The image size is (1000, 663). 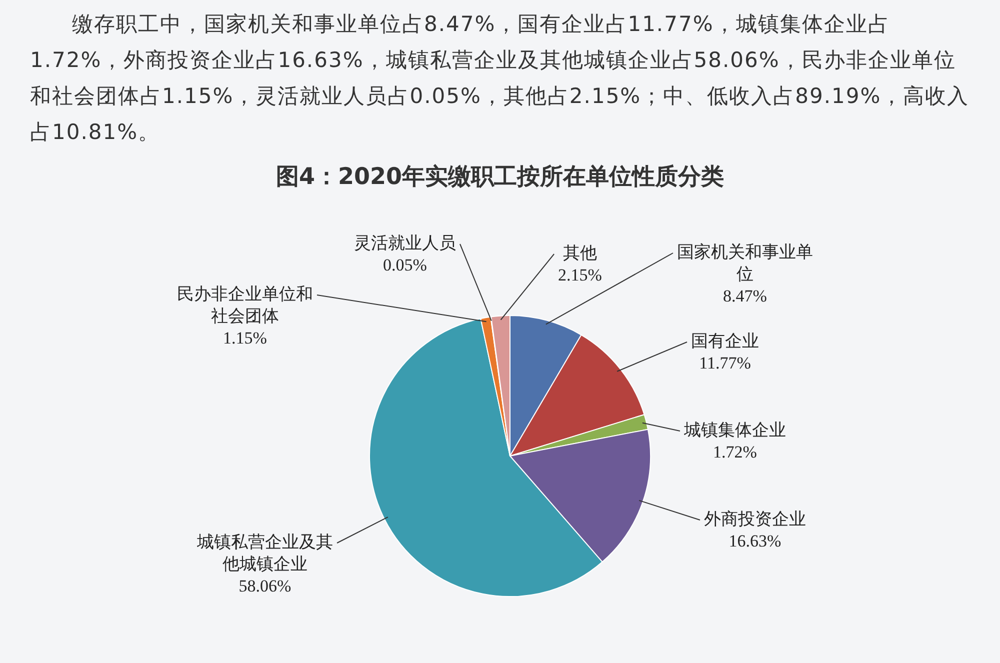 I want to click on slice-label: 国有企业, so click(x=725, y=340).